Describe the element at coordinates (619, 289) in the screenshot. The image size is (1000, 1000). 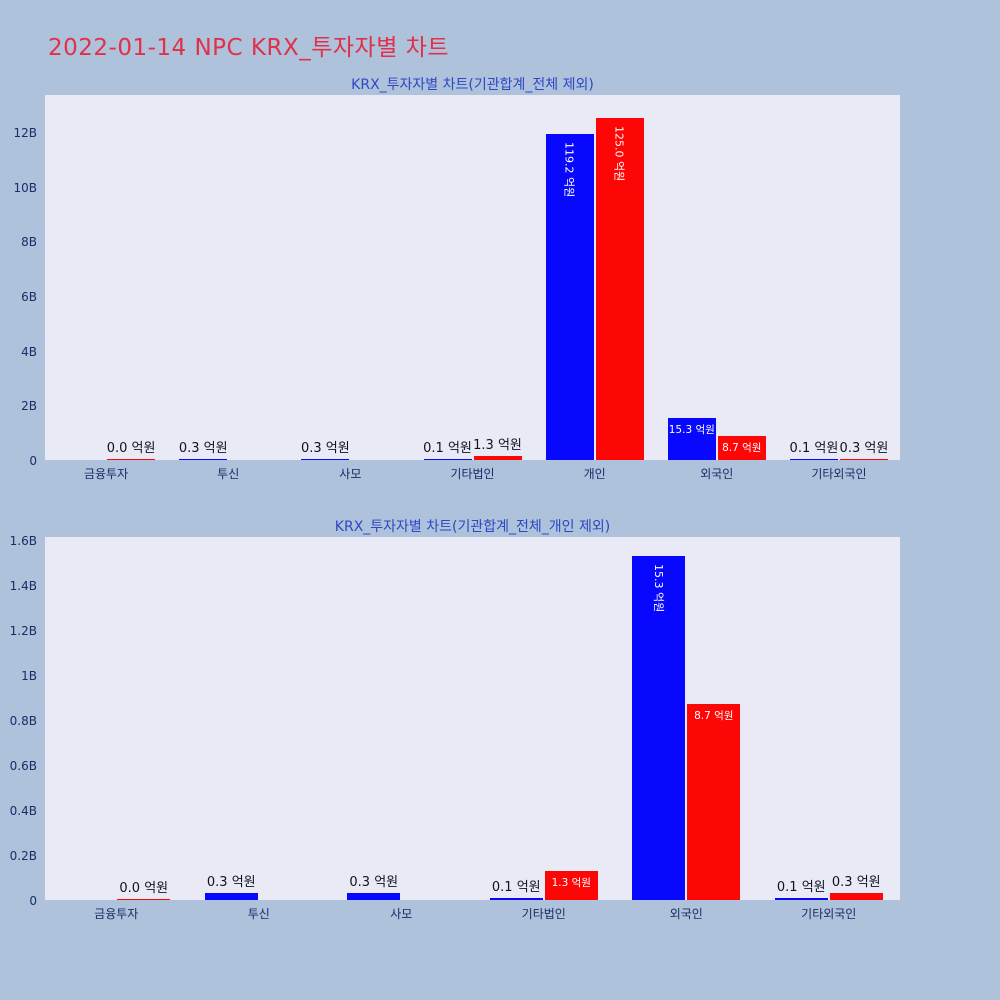
I see `bar-red-개인` at that location.